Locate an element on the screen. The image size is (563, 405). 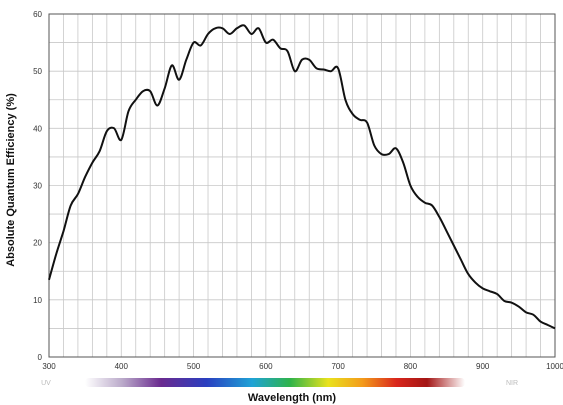
x-tick-label: 500 is located at coordinates (194, 366).